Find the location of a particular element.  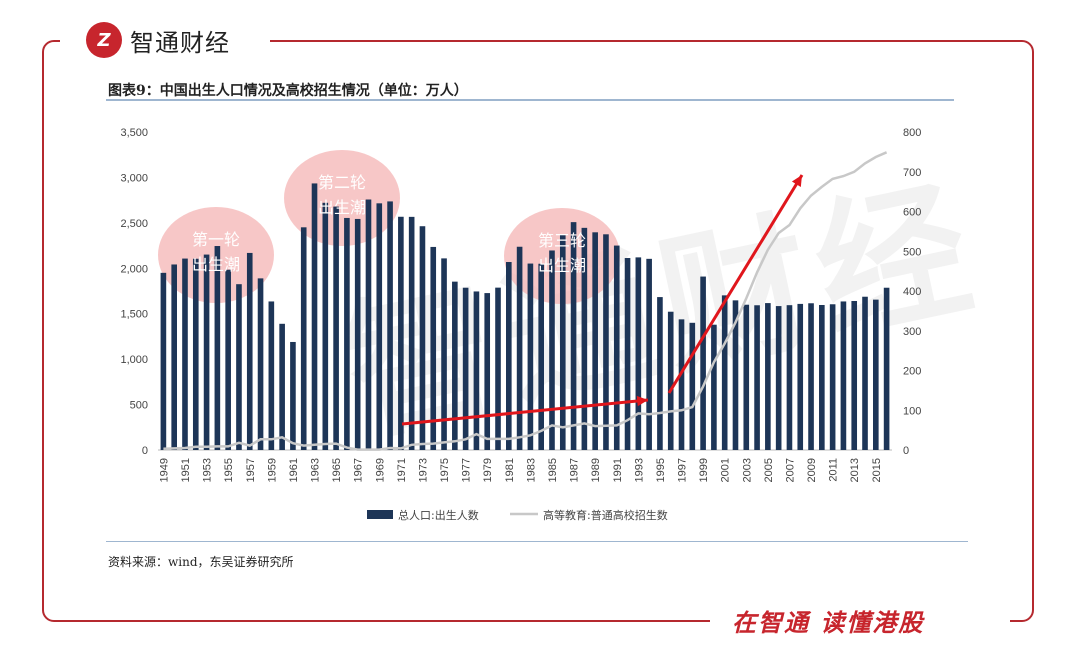

bar-1962 is located at coordinates (303, 338).